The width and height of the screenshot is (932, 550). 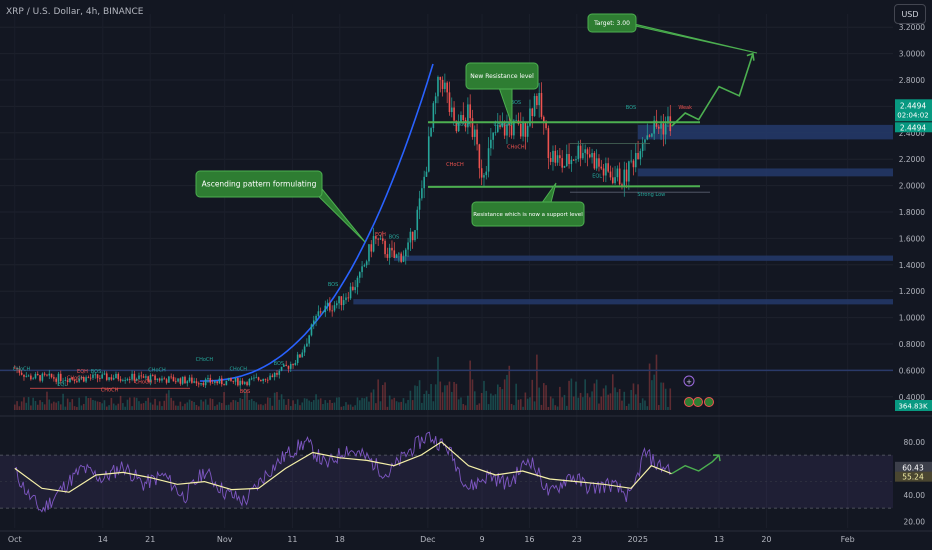 What do you see at coordinates (913, 477) in the screenshot?
I see `rsi-ma-label: 55.24` at bounding box center [913, 477].